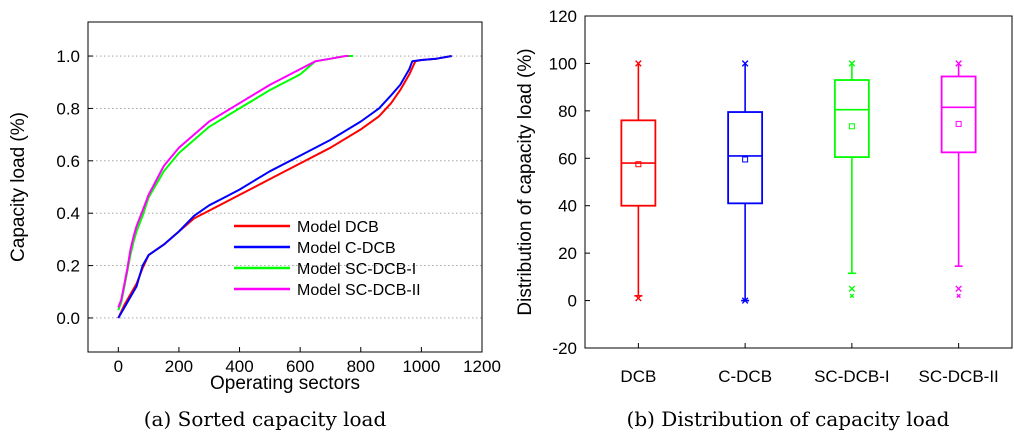 Image resolution: width=1014 pixels, height=436 pixels. Describe the element at coordinates (68, 318) in the screenshot. I see `y-tick-label: 0.0` at that location.